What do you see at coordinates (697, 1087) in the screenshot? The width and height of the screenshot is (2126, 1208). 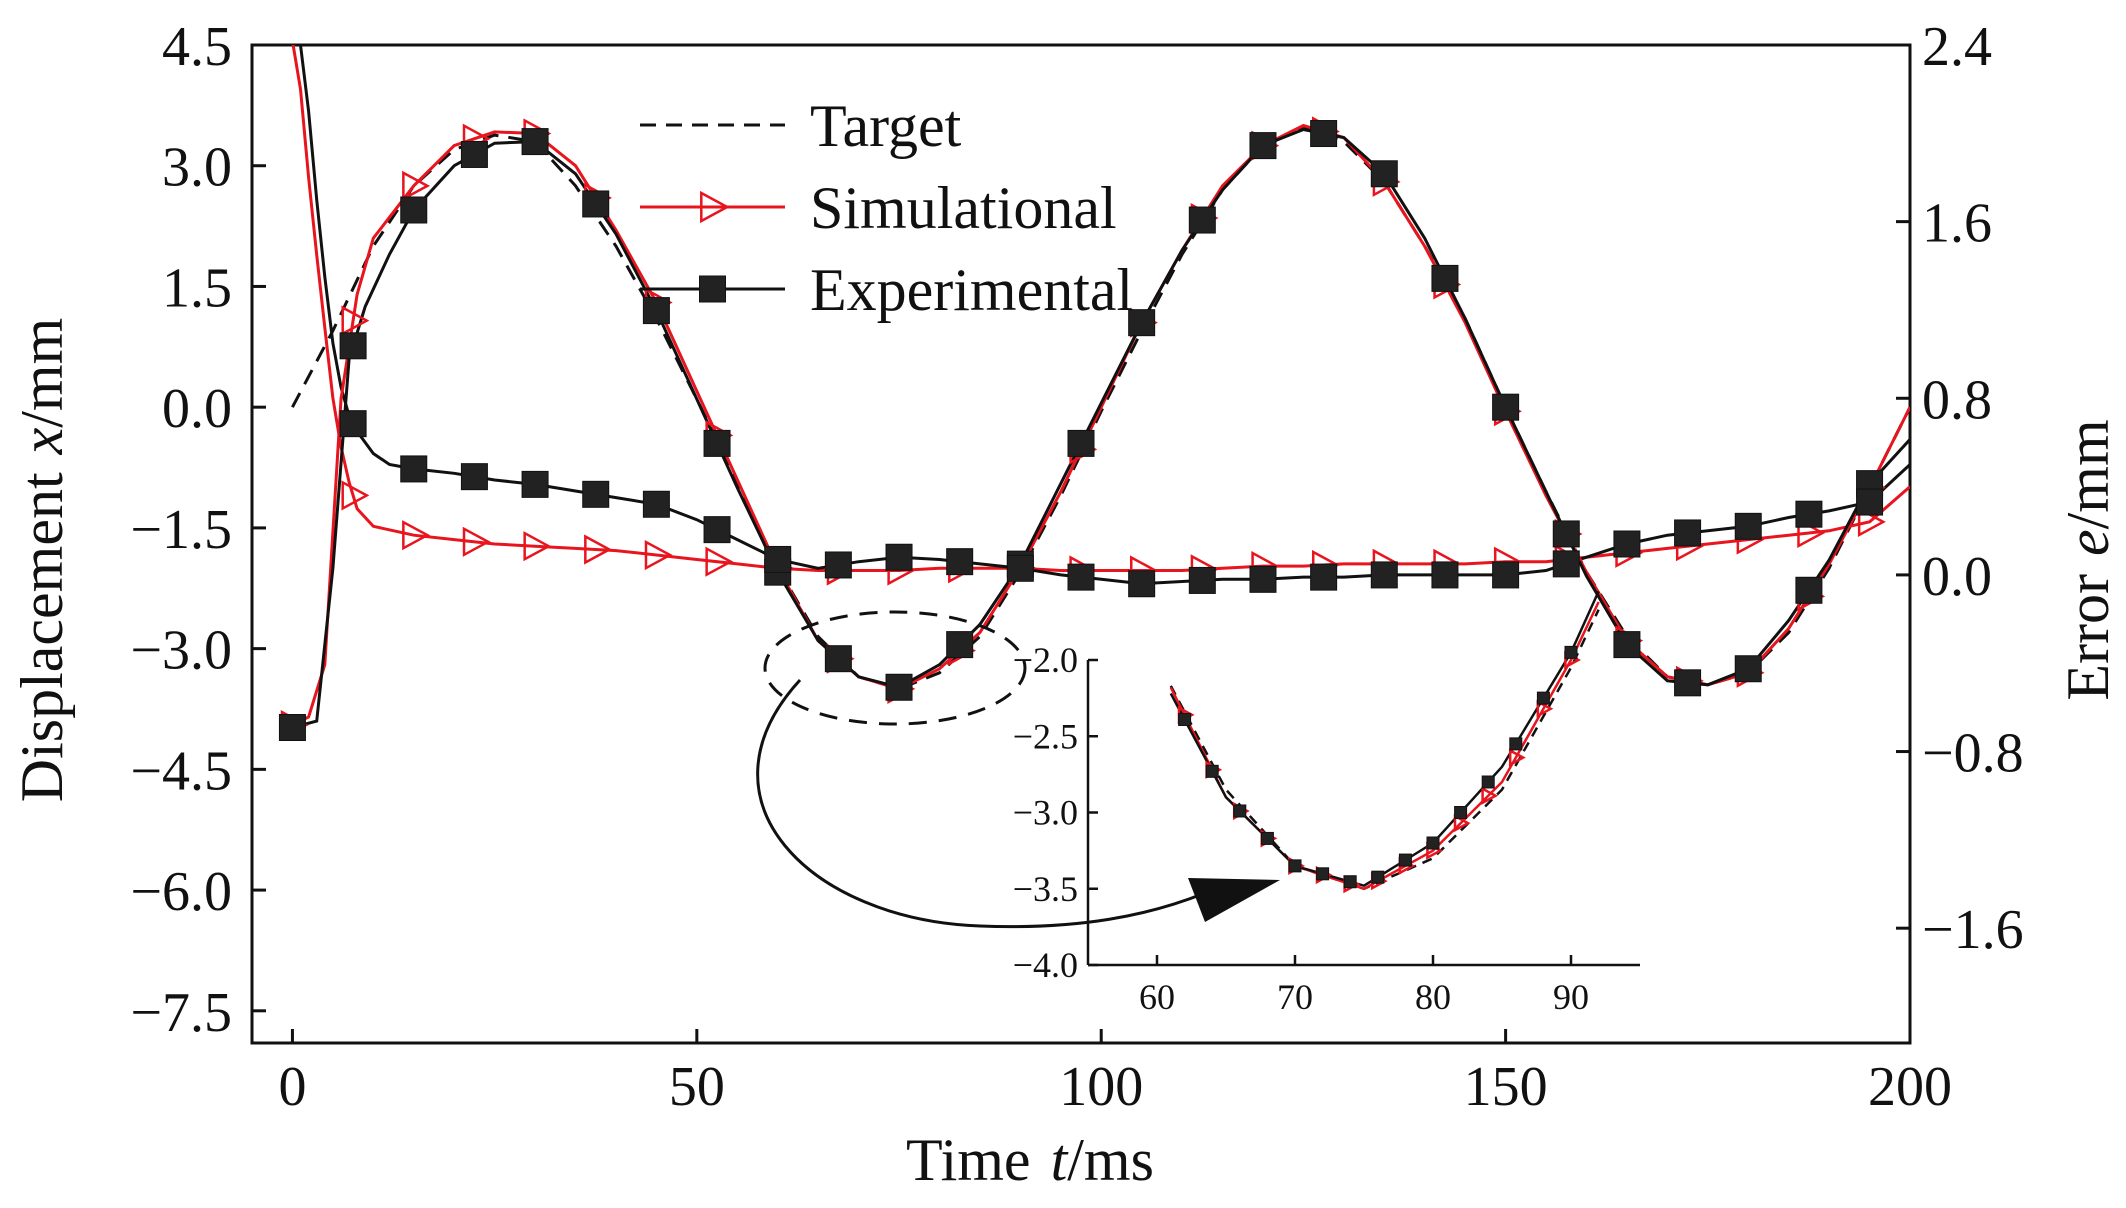 I see `x-tick-label: 50` at bounding box center [697, 1087].